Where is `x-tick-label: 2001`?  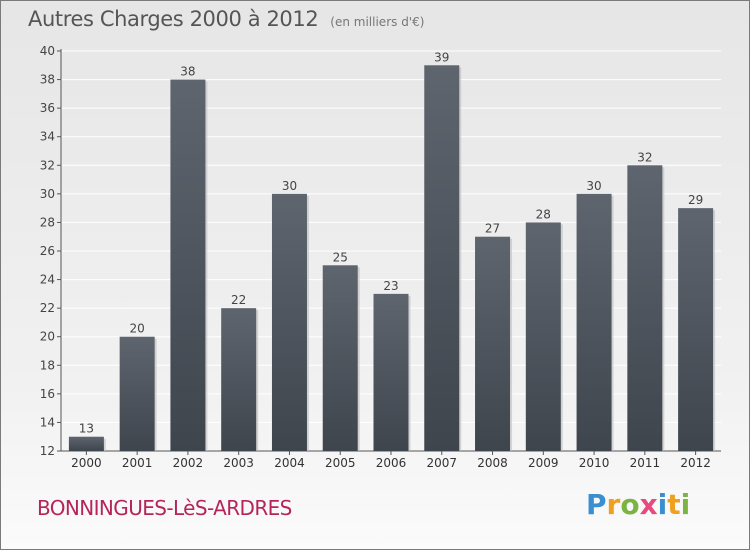 x-tick-label: 2001 is located at coordinates (137, 463).